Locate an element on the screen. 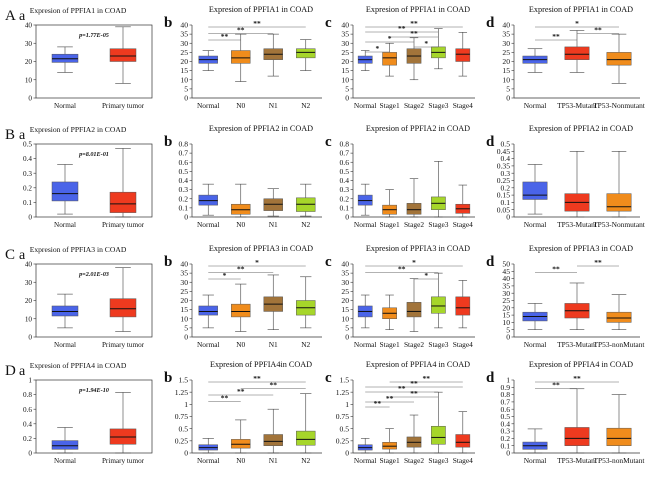  y-tick-label: 0.7 is located at coordinates (506, 402).